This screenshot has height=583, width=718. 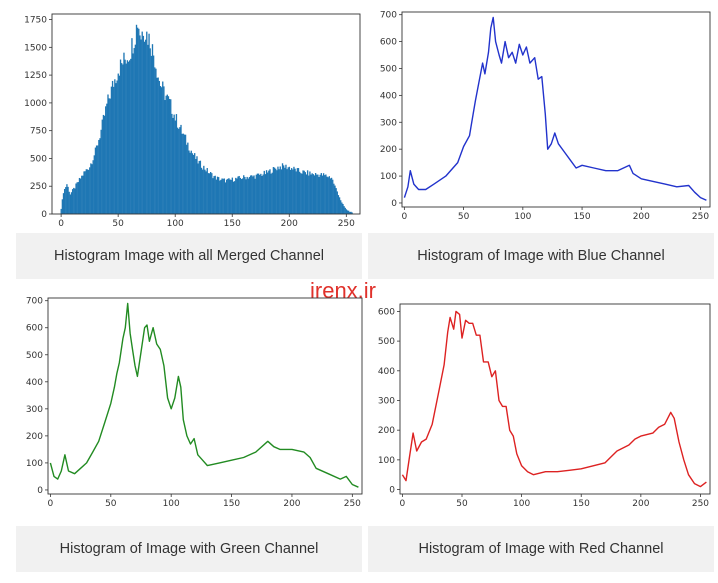 I want to click on y-tick-label: 300, so click(x=386, y=401).